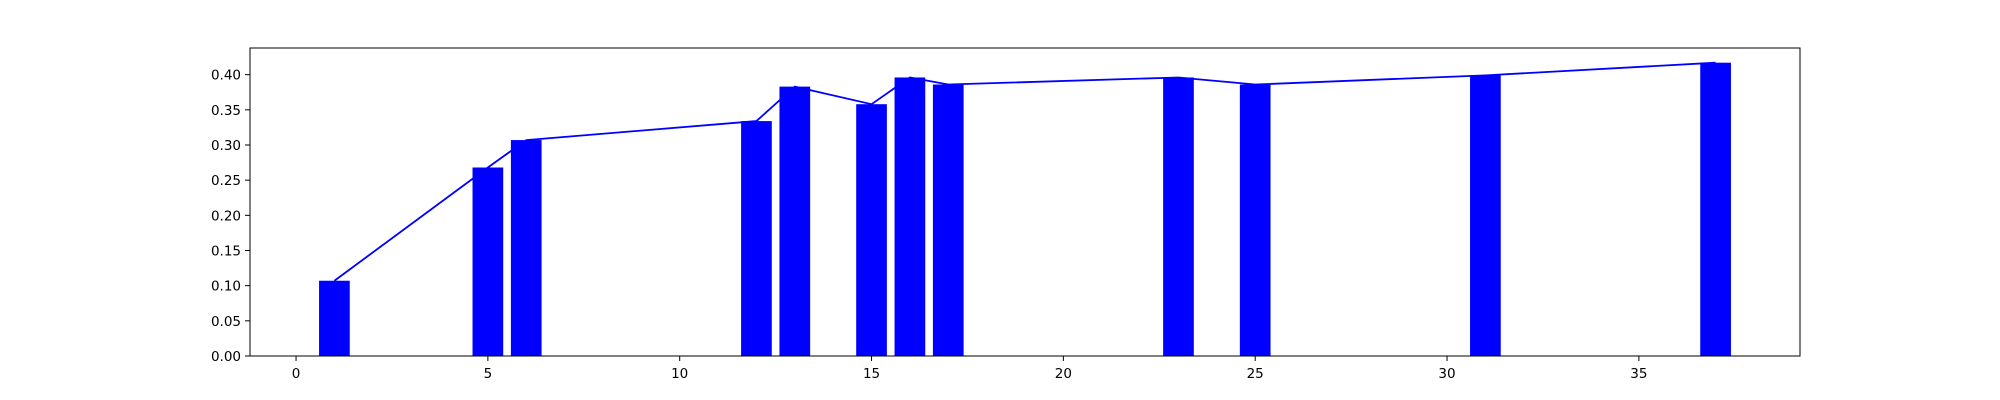  Describe the element at coordinates (226, 357) in the screenshot. I see `y-tick-label: 0.00` at that location.